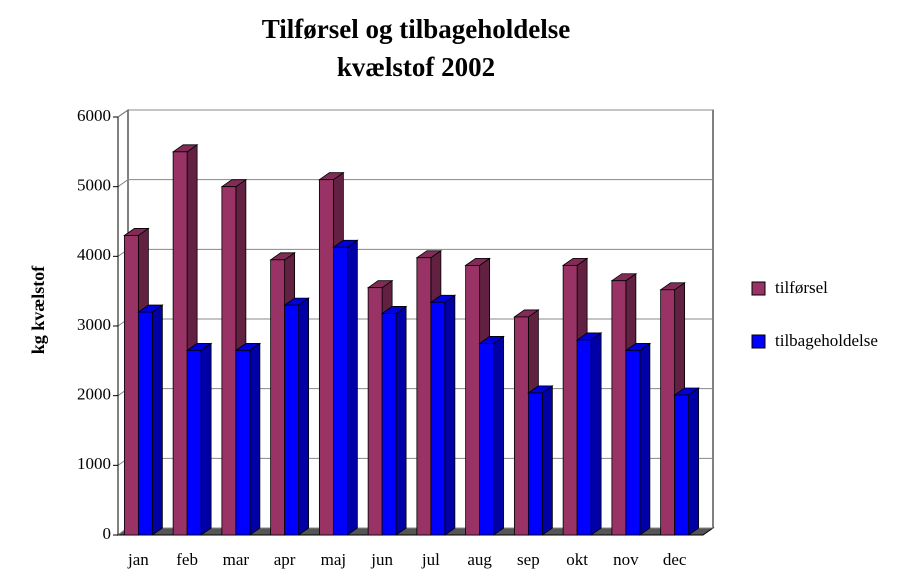  What do you see at coordinates (38, 310) in the screenshot?
I see `y-axis-title: kg kvælstof` at bounding box center [38, 310].